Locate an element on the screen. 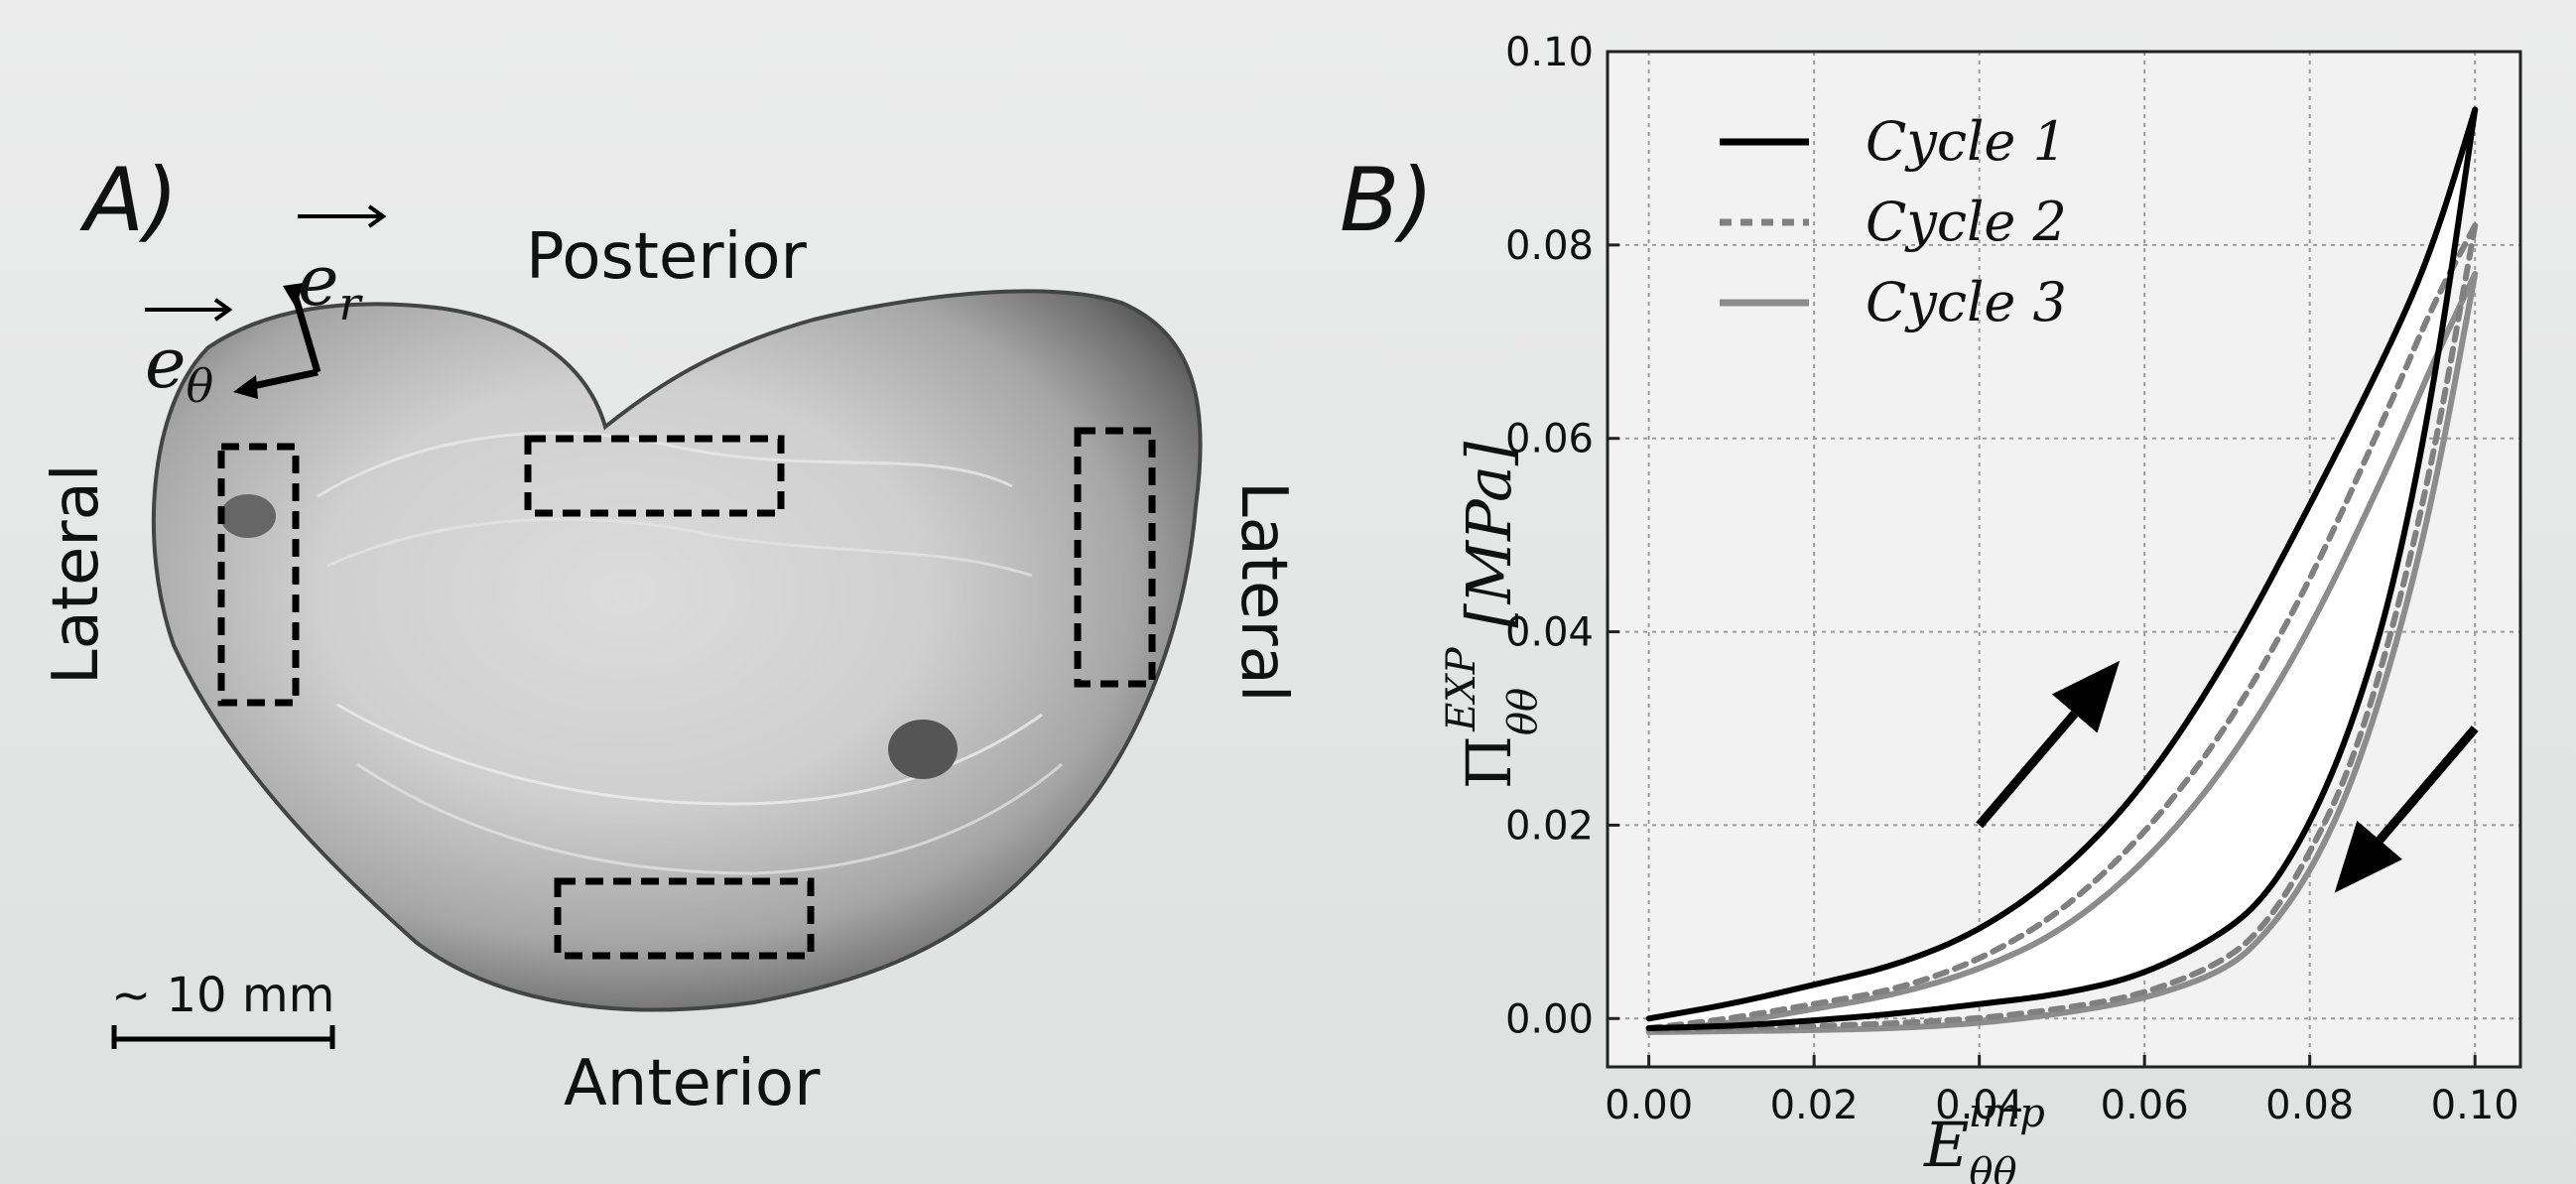  y-tick-label: 0.02 is located at coordinates (1550, 826).